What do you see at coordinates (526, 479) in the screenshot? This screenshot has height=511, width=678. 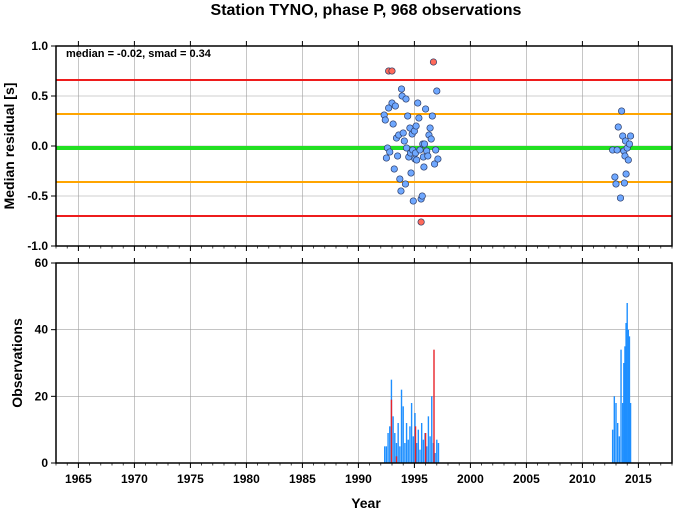 I see `x-tick-label: 2005` at bounding box center [526, 479].